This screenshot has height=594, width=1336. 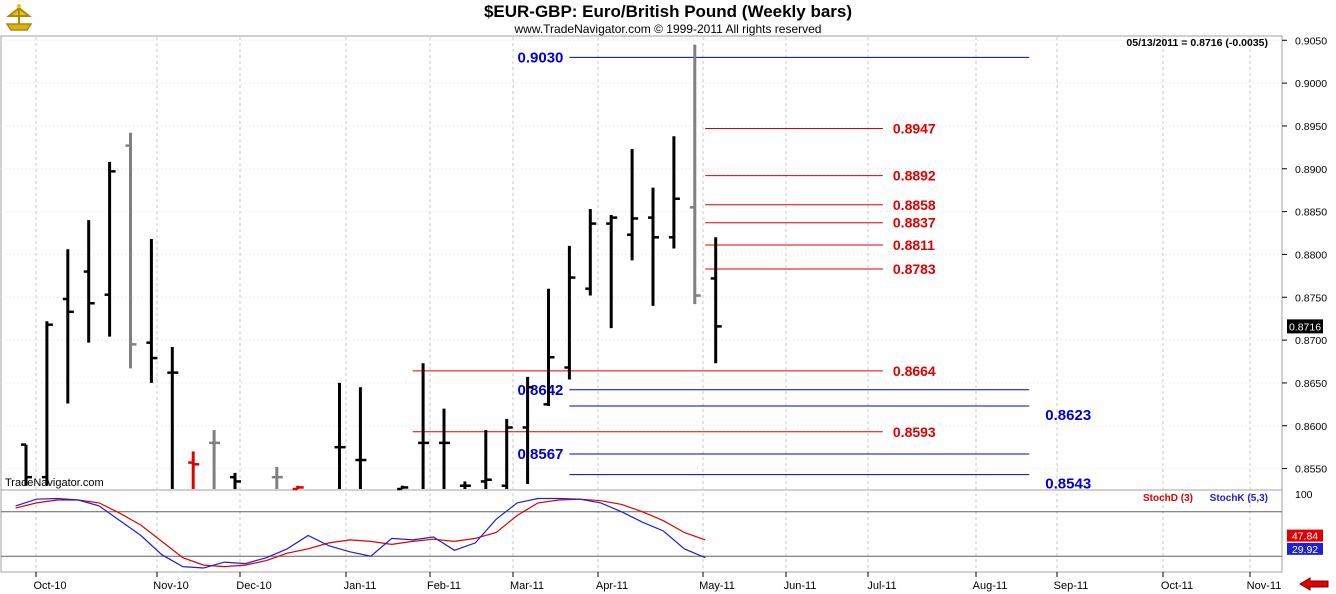 I want to click on x-tick-label: Mar-11, so click(x=527, y=586).